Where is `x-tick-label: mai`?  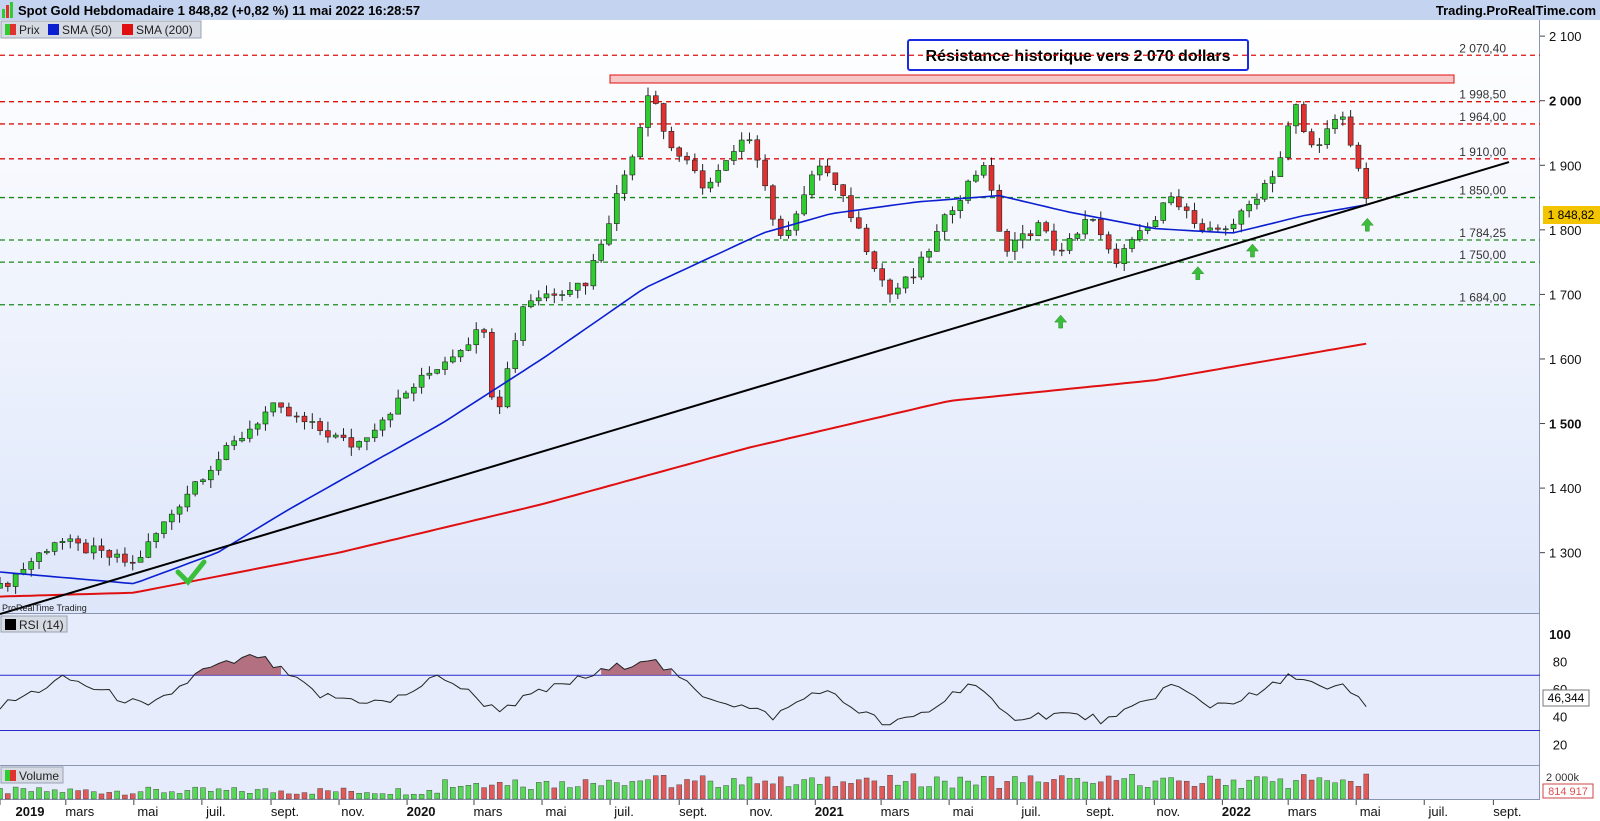
x-tick-label: mai is located at coordinates (147, 811).